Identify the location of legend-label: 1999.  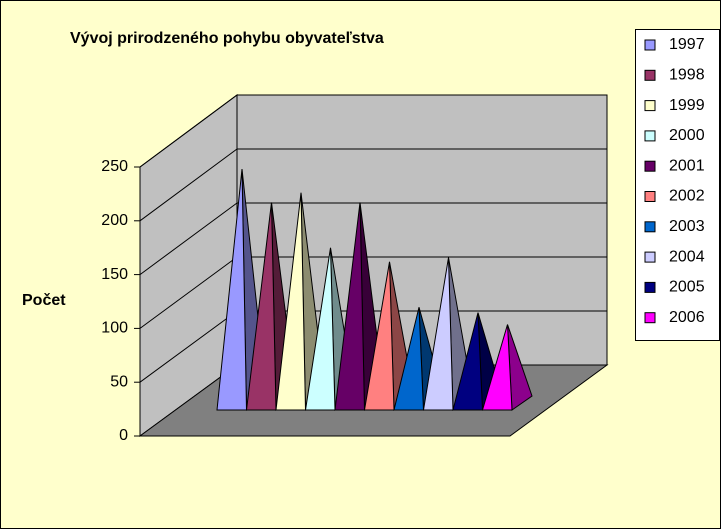
(687, 105).